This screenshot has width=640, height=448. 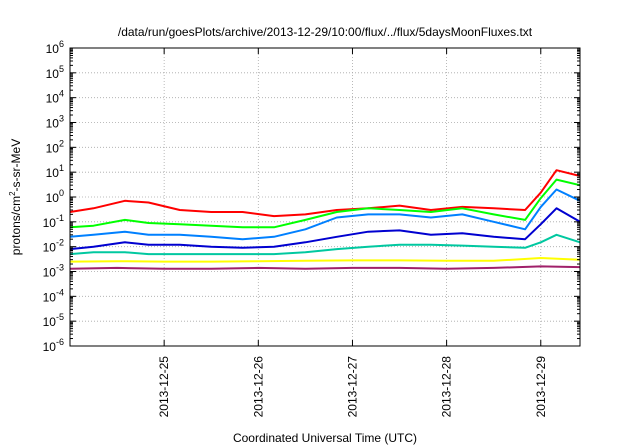 What do you see at coordinates (60, 218) in the screenshot?
I see `y-tick-exponent: -1` at bounding box center [60, 218].